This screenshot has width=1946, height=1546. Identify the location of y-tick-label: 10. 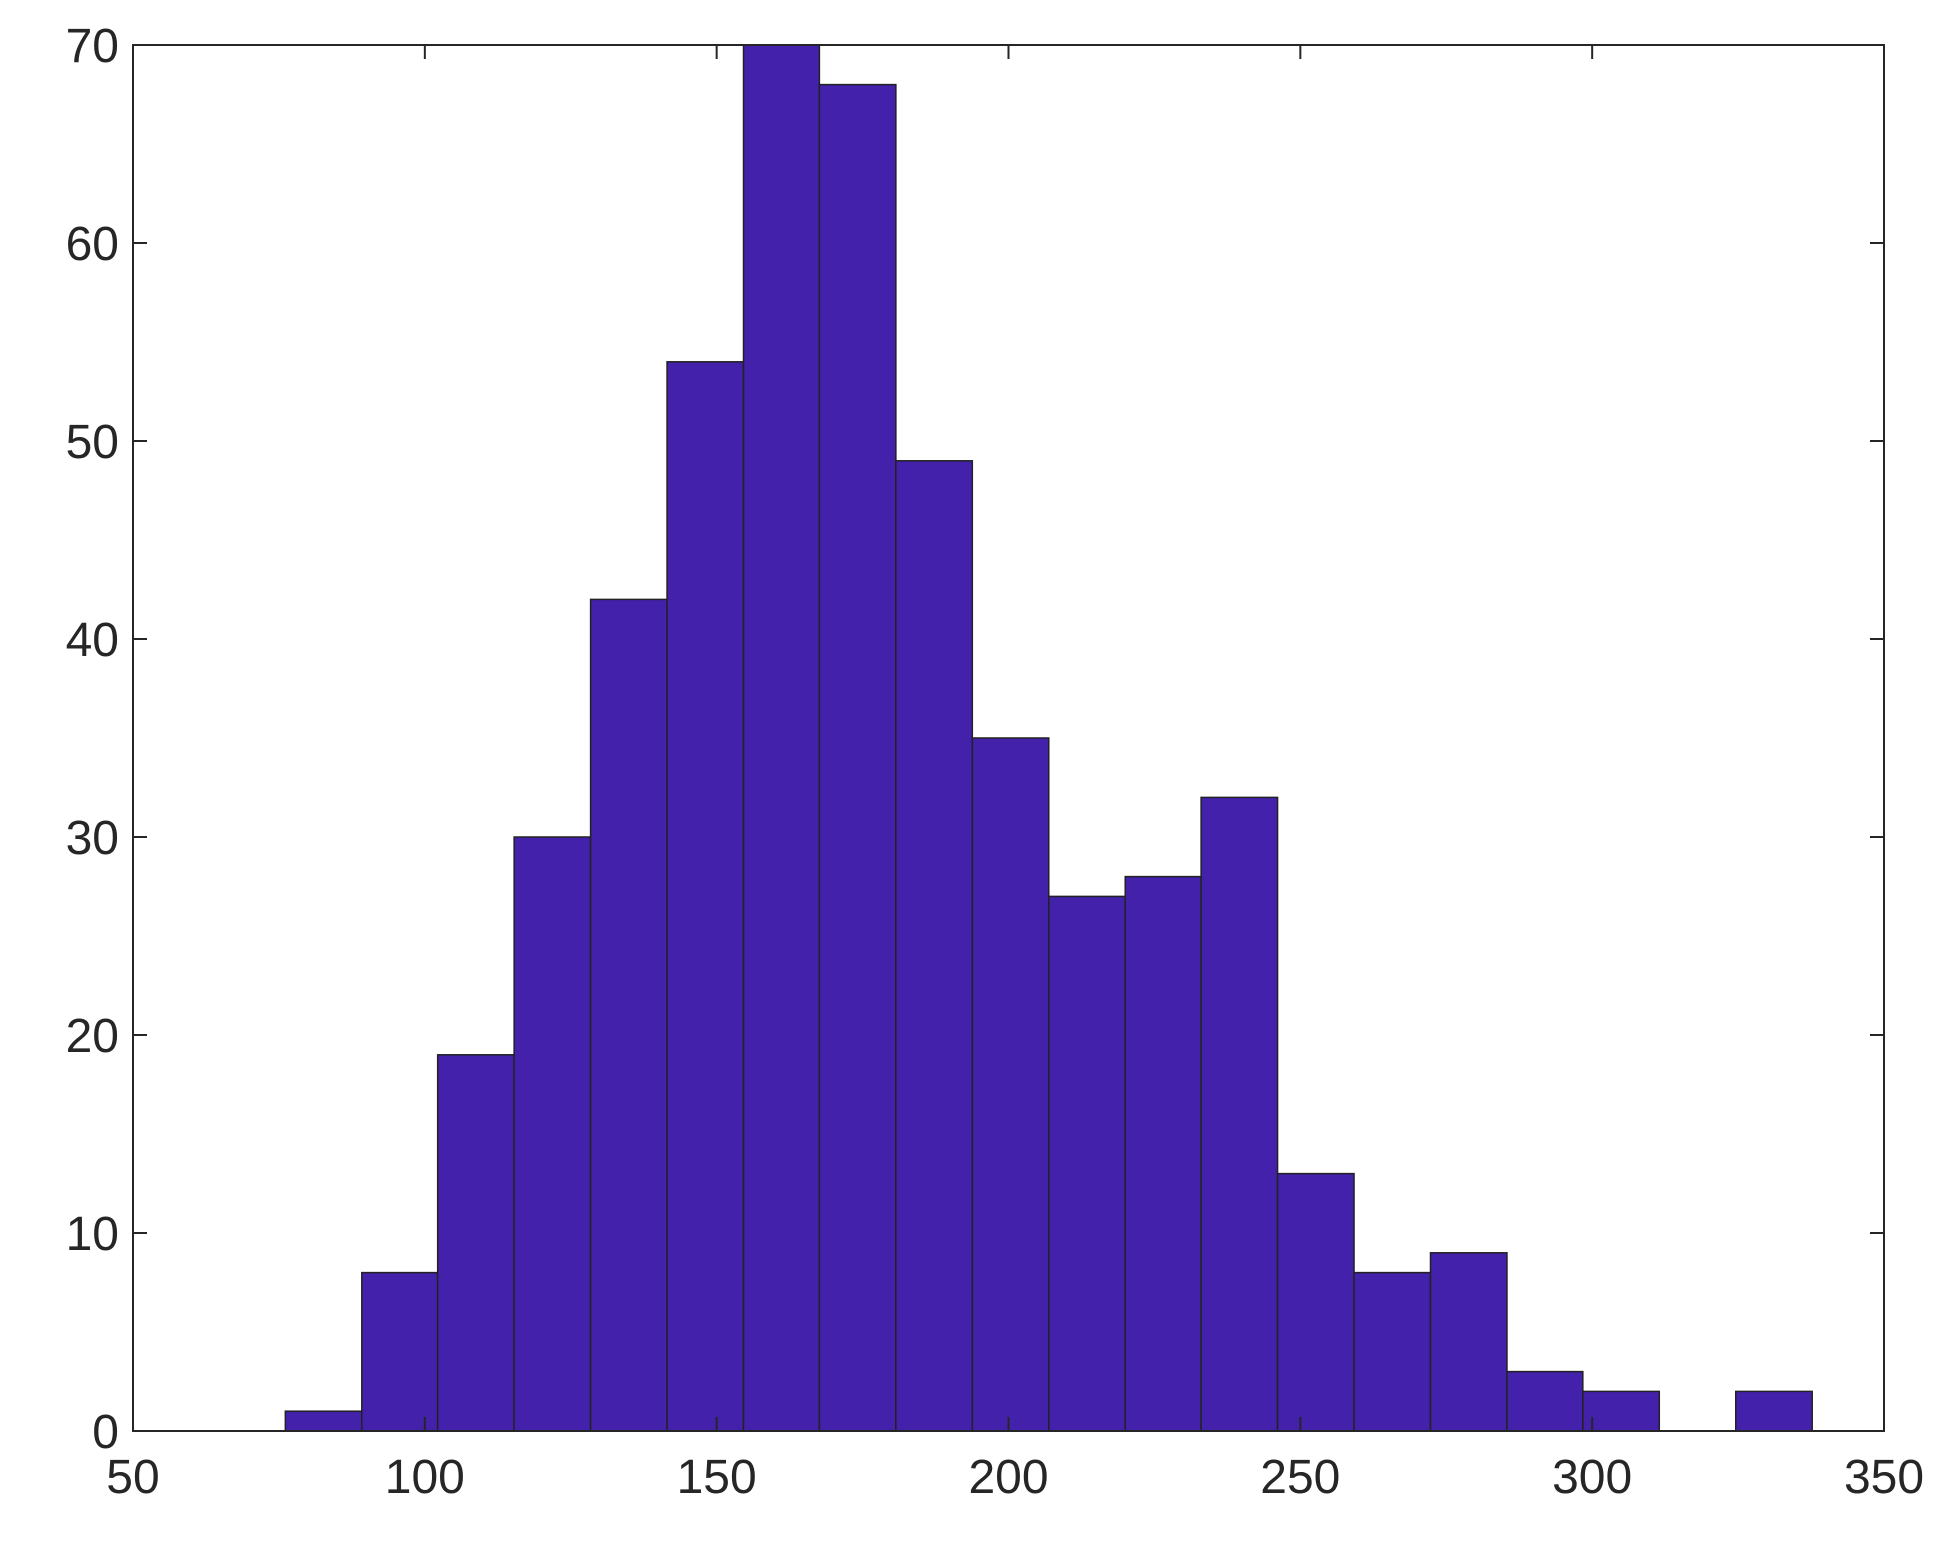
(92, 1234).